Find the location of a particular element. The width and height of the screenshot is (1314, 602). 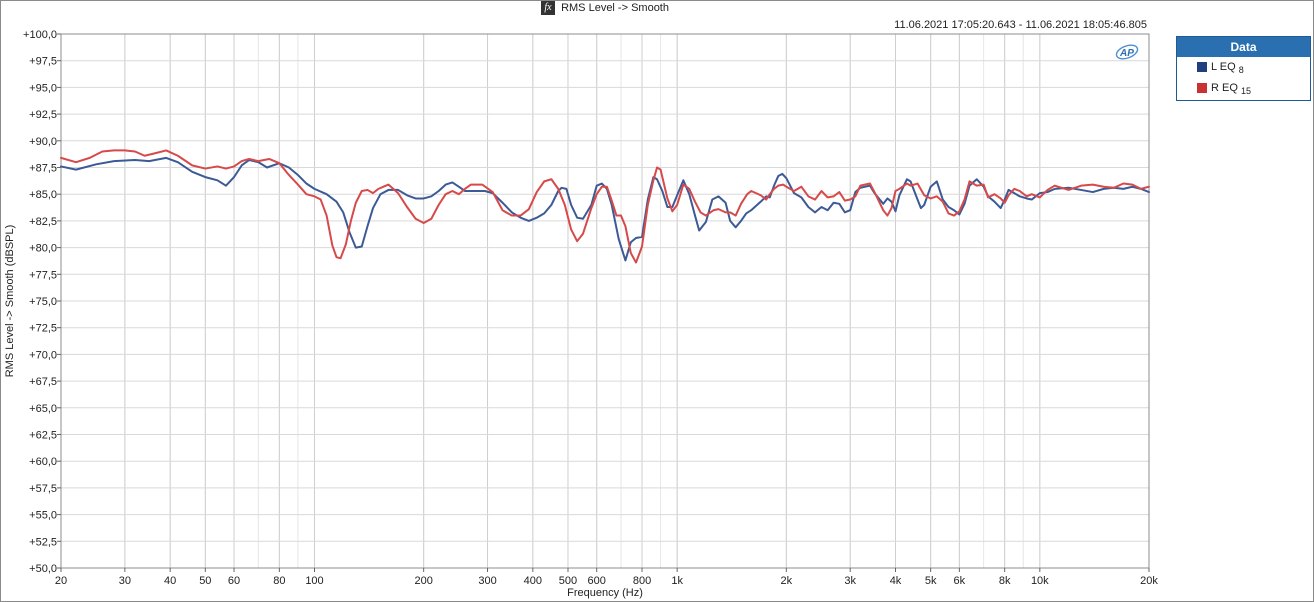

legend-item-l-eq: L EQ 8 is located at coordinates (1243, 67).